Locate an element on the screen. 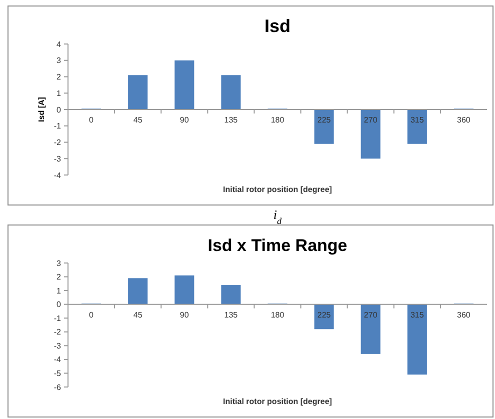 This screenshot has height=419, width=495. y-tick-label: 4 is located at coordinates (59, 44).